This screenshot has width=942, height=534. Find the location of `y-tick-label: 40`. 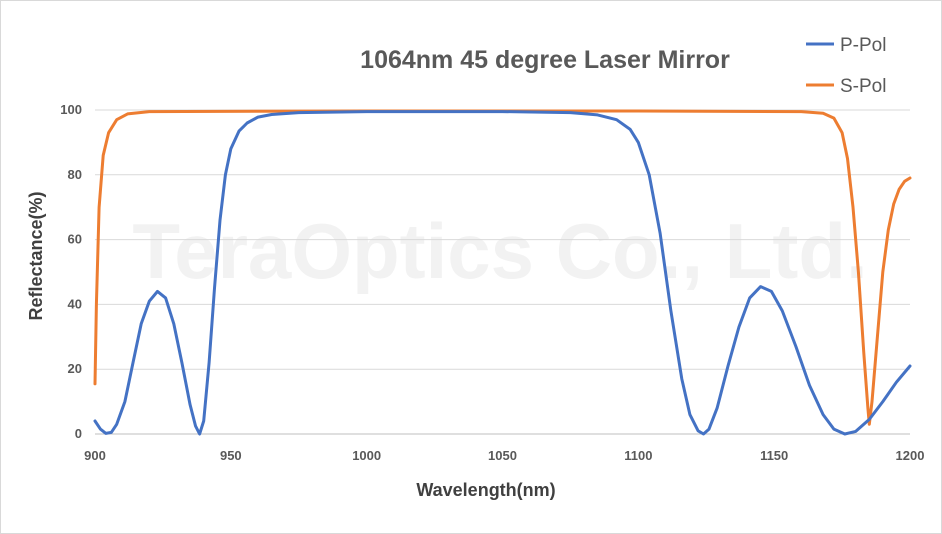

y-tick-label: 40 is located at coordinates (75, 303).